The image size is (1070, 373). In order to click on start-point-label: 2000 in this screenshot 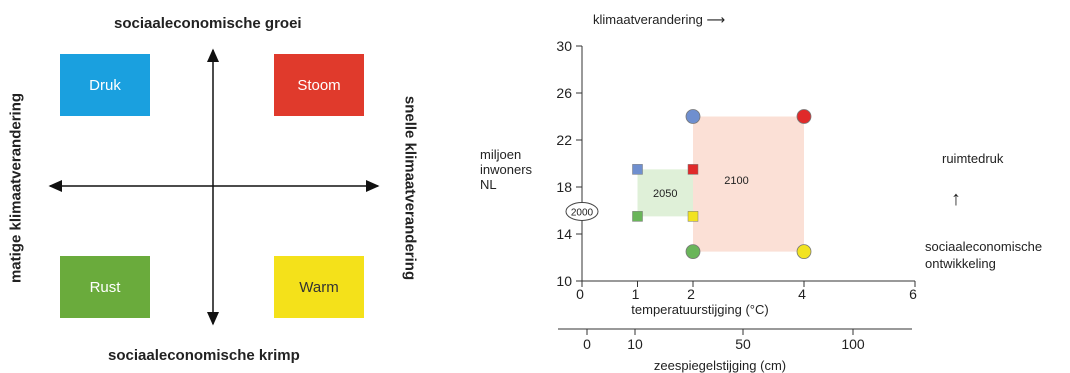, I will do `click(582, 213)`.